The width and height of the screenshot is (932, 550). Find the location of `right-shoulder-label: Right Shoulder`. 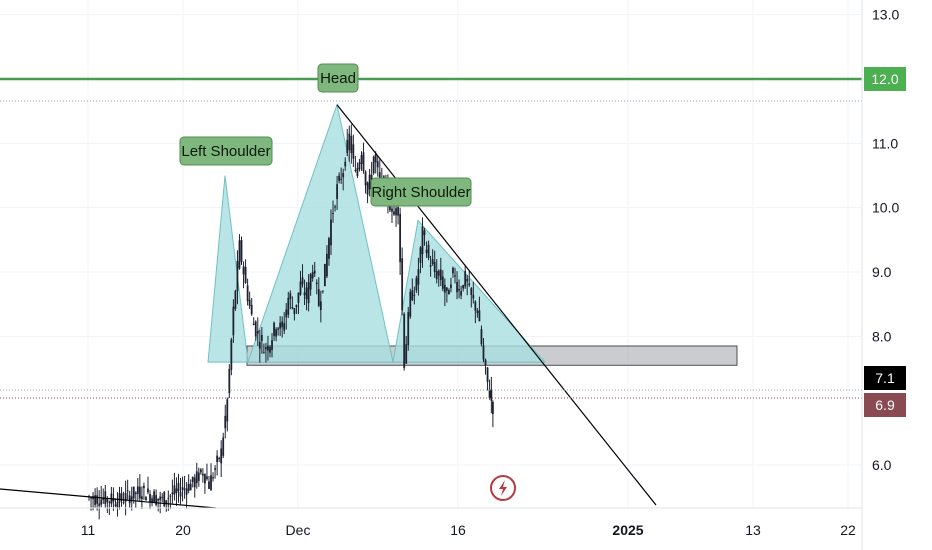

right-shoulder-label: Right Shoulder is located at coordinates (421, 192).